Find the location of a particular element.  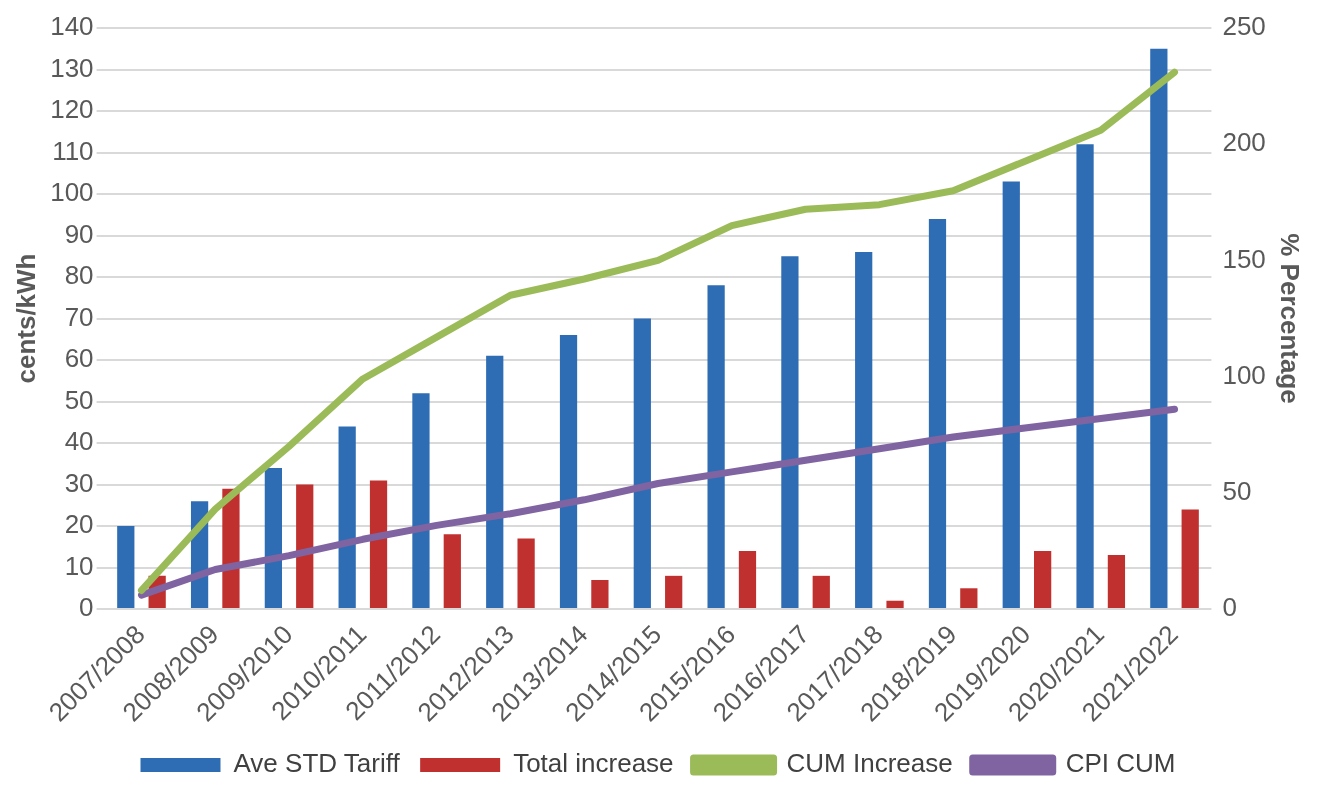

y-tick-label: 10 is located at coordinates (79, 565).